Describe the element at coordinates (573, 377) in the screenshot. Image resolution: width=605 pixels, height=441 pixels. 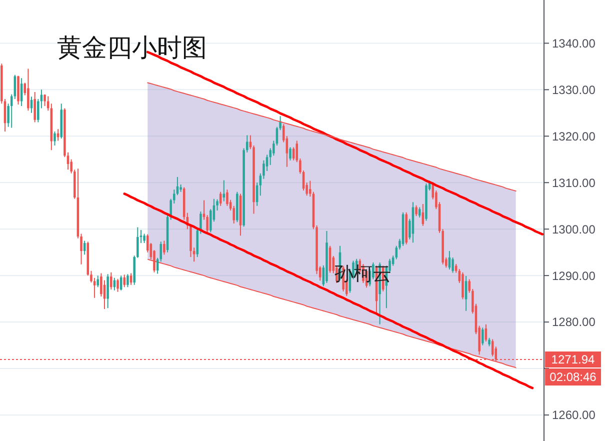
I see `text: 02:08:46` at that location.